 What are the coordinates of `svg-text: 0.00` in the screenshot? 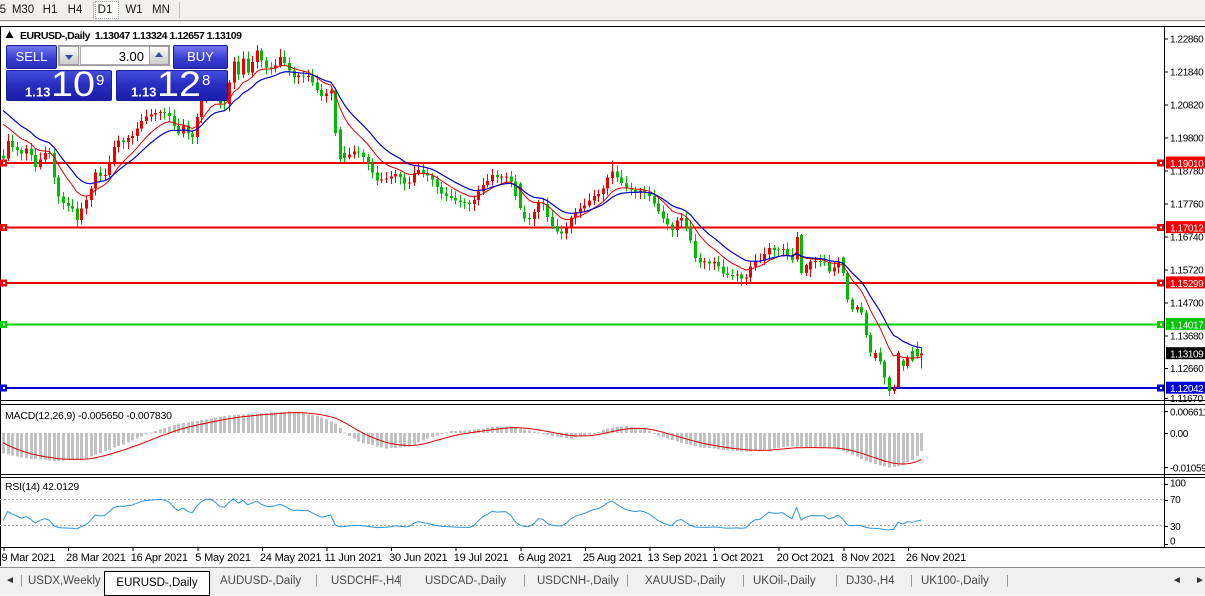 It's located at (1179, 434).